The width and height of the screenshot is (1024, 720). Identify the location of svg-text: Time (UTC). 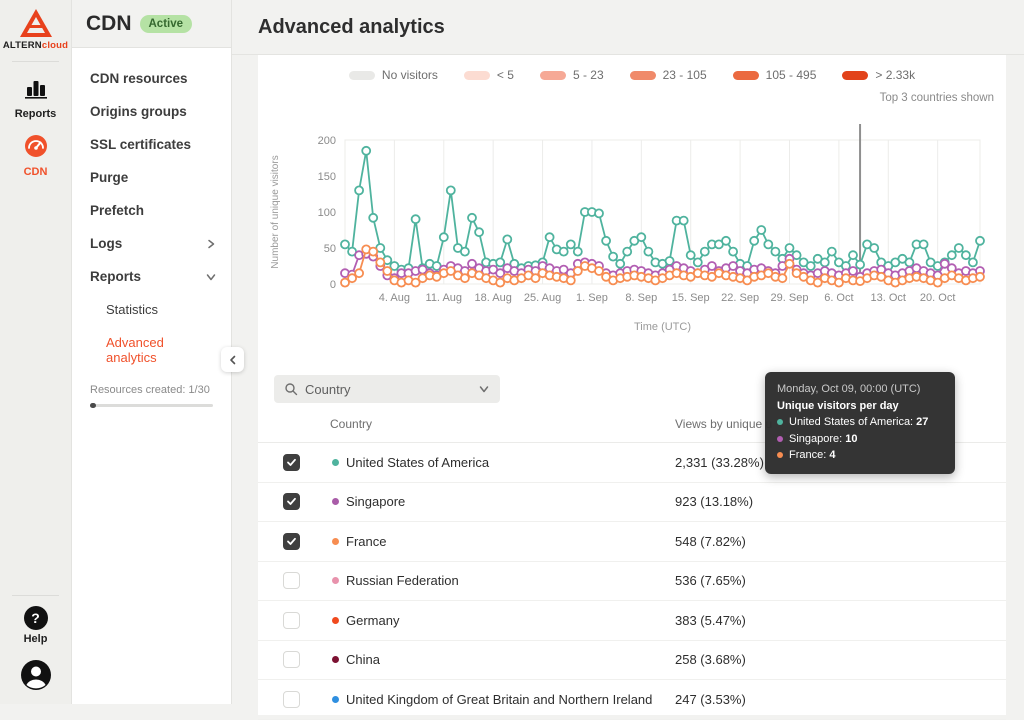
(662, 327).